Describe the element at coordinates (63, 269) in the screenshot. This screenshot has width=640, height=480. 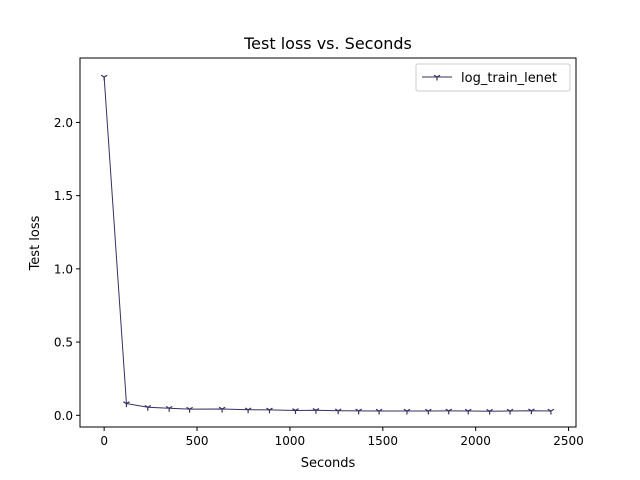
I see `y-tick-label: 1.0` at that location.